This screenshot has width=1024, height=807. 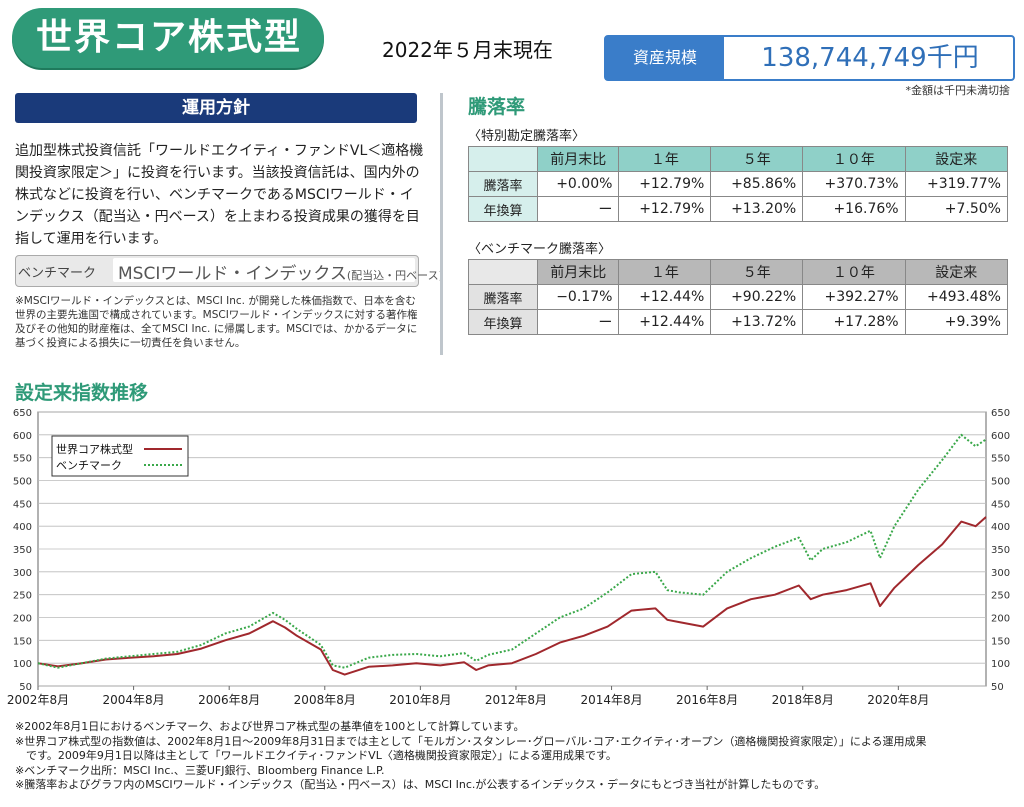 I want to click on aum-box, so click(x=809, y=58).